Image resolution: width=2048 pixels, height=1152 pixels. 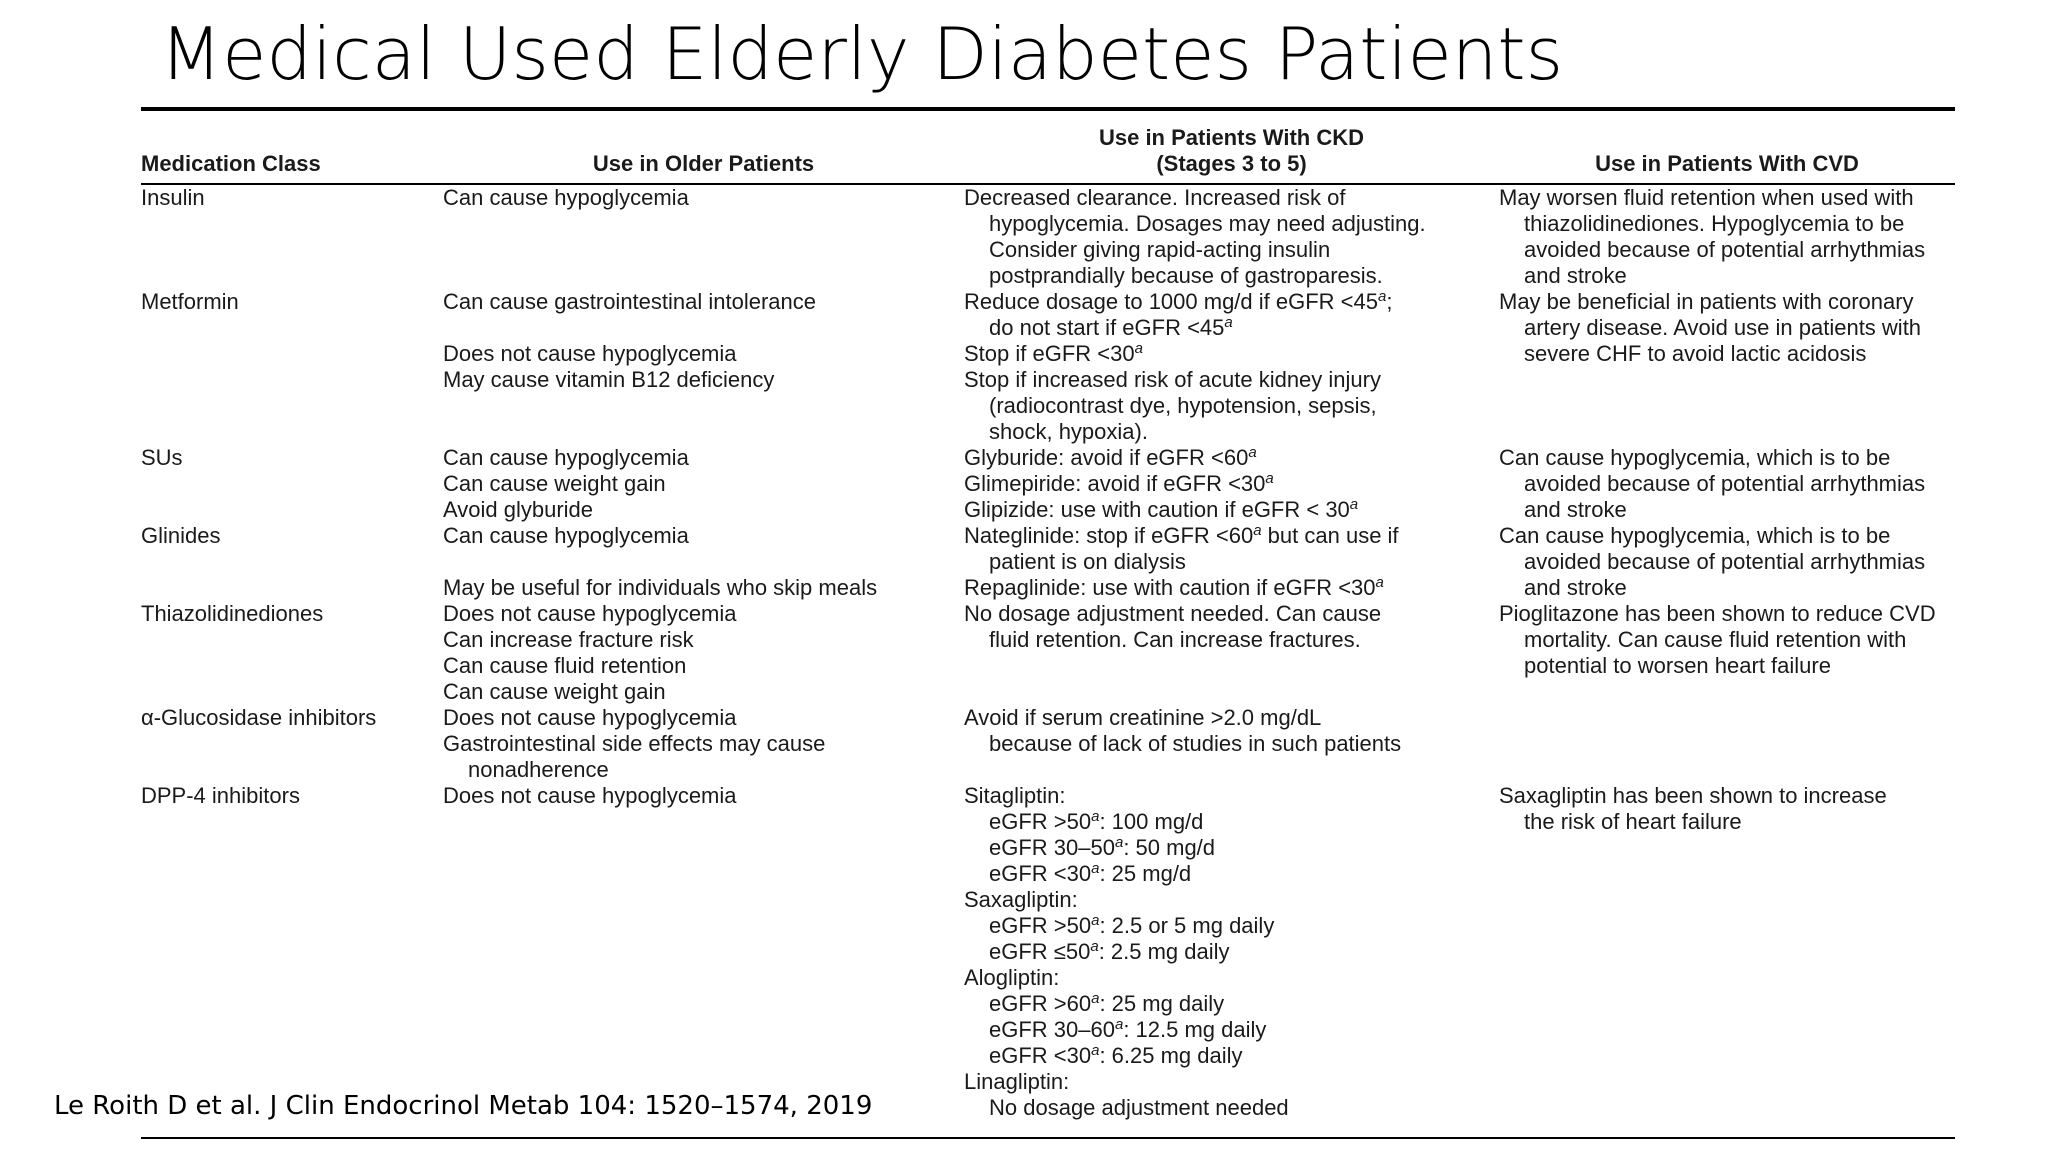 What do you see at coordinates (1231, 822) in the screenshot?
I see `ckd-text: eGFR >50a: 100 mg/d` at bounding box center [1231, 822].